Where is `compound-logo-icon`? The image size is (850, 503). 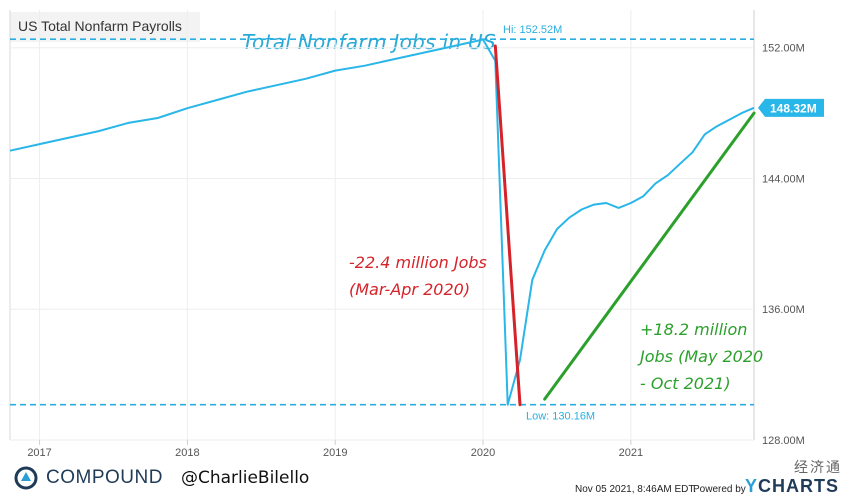 compound-logo-icon is located at coordinates (26, 478).